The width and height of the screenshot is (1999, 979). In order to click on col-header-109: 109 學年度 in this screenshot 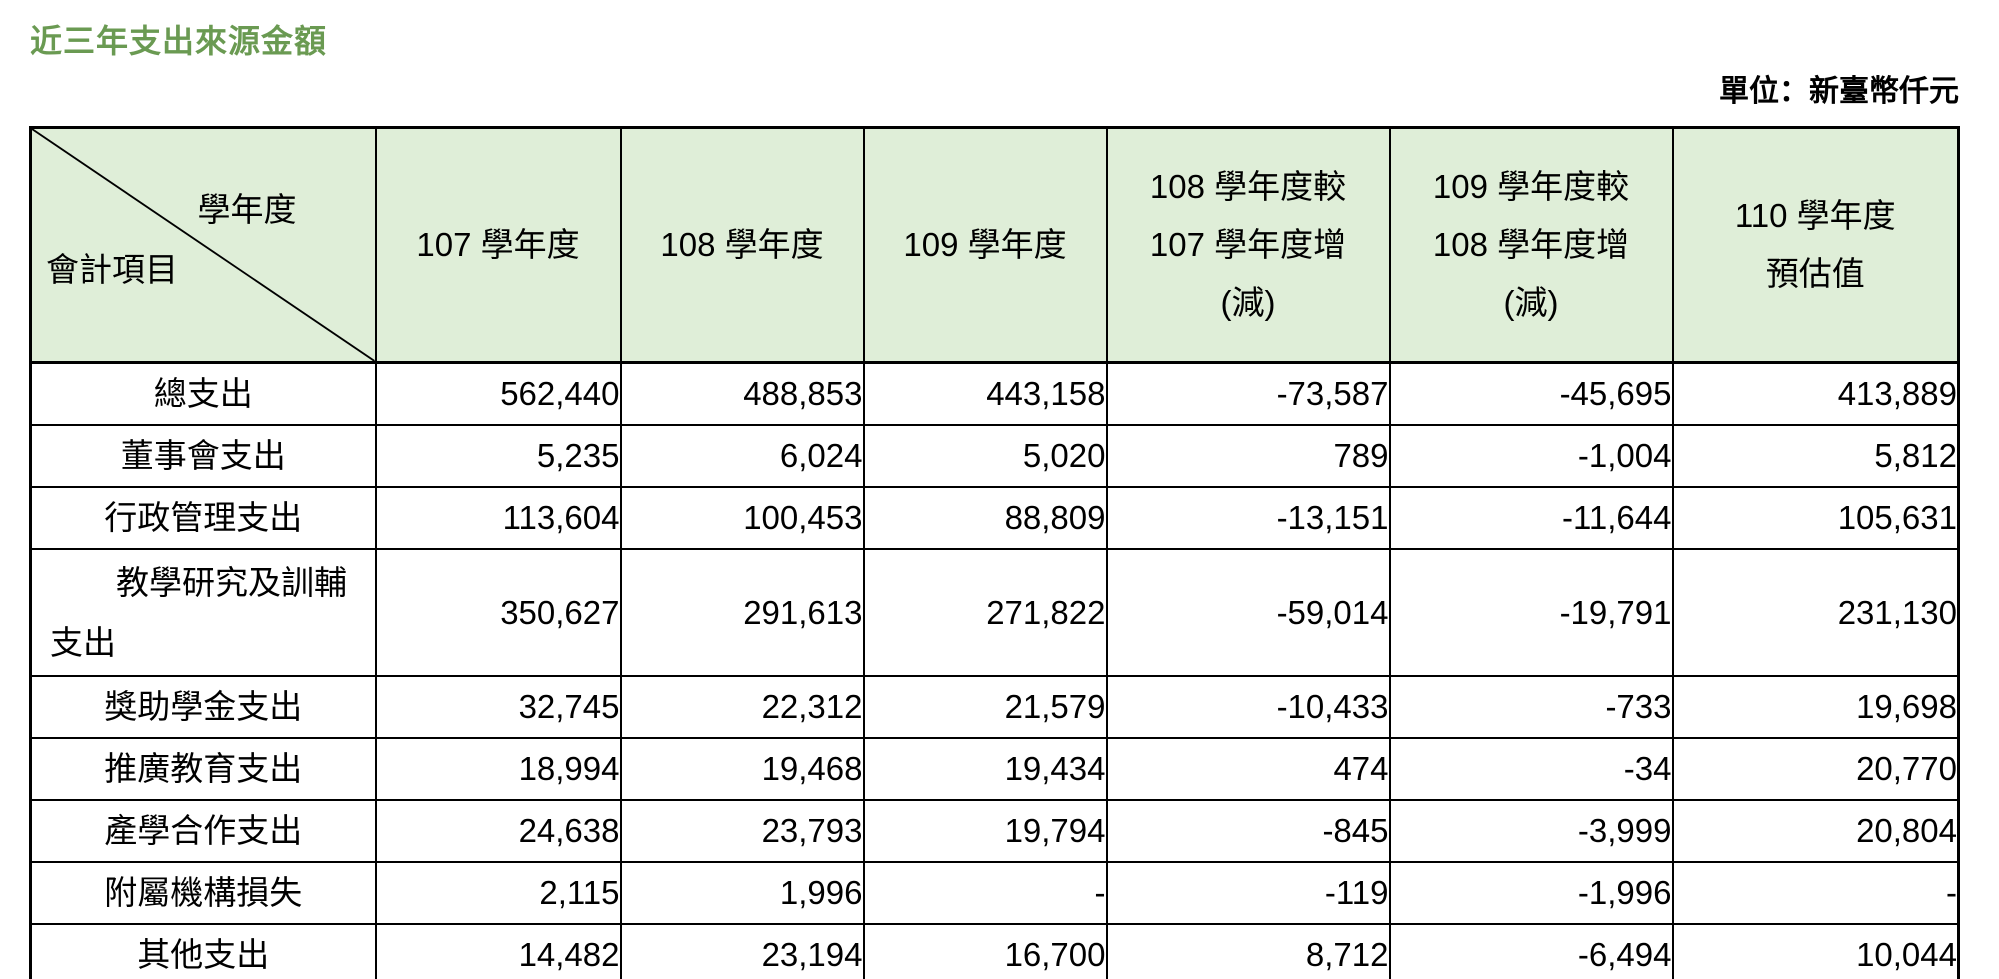, I will do `click(985, 245)`.